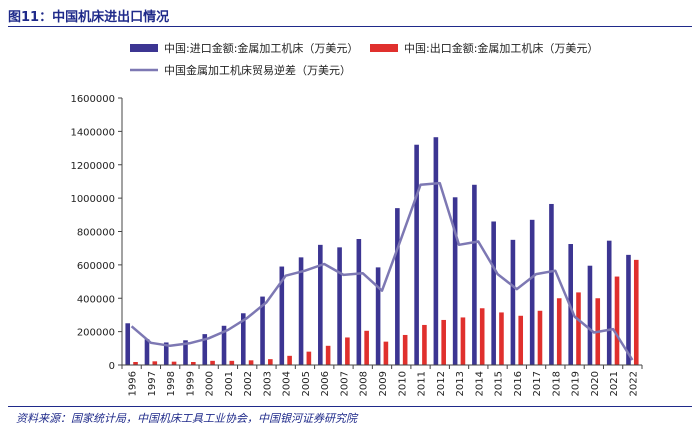 The height and width of the screenshot is (428, 700). Describe the element at coordinates (96, 266) in the screenshot. I see `y-tick-label: 600000` at that location.